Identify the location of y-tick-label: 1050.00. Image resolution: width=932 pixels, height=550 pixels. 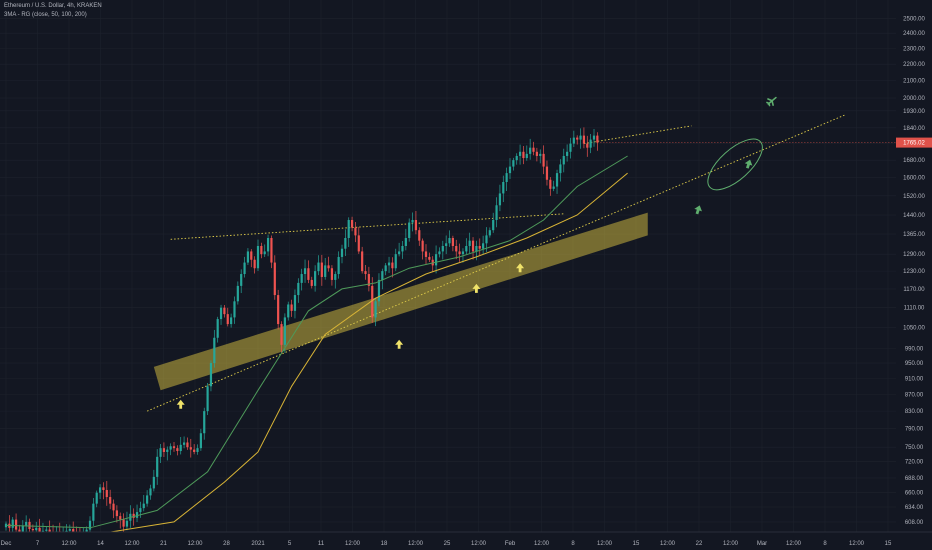
(914, 328).